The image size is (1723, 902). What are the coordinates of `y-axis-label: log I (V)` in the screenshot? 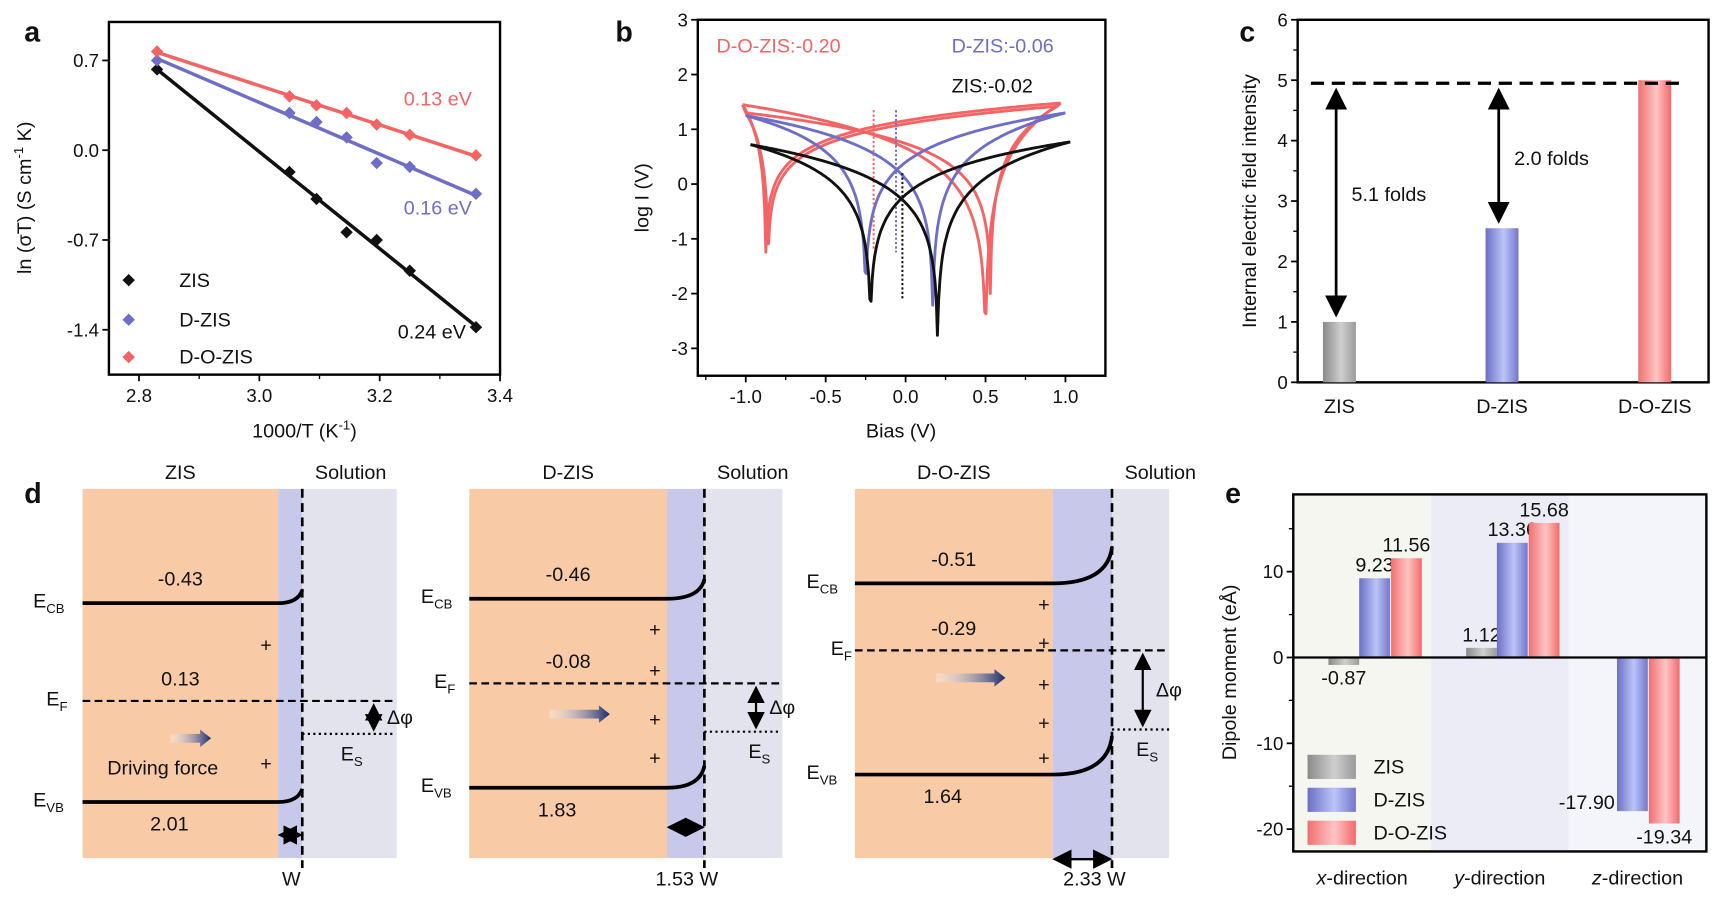 It's located at (642, 197).